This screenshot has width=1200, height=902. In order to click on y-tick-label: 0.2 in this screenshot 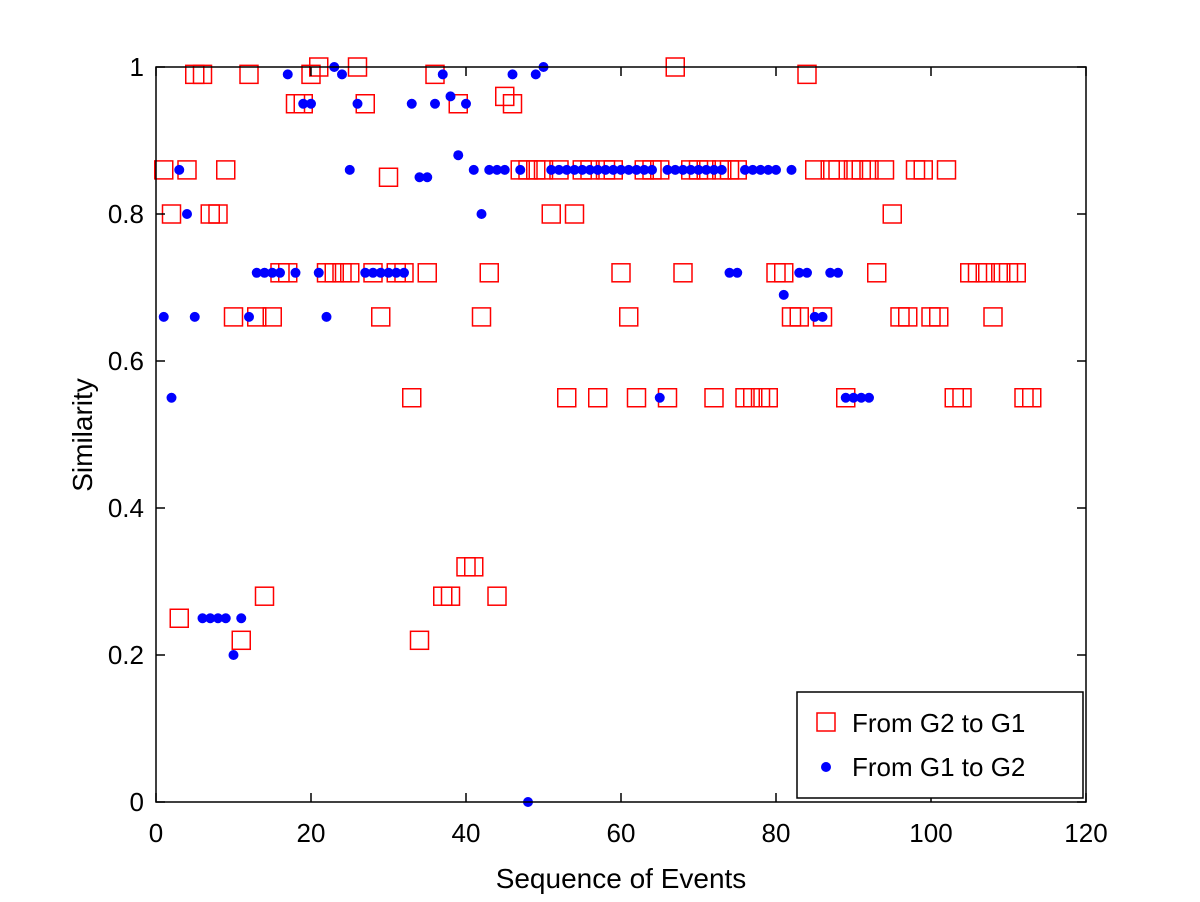, I will do `click(126, 655)`.